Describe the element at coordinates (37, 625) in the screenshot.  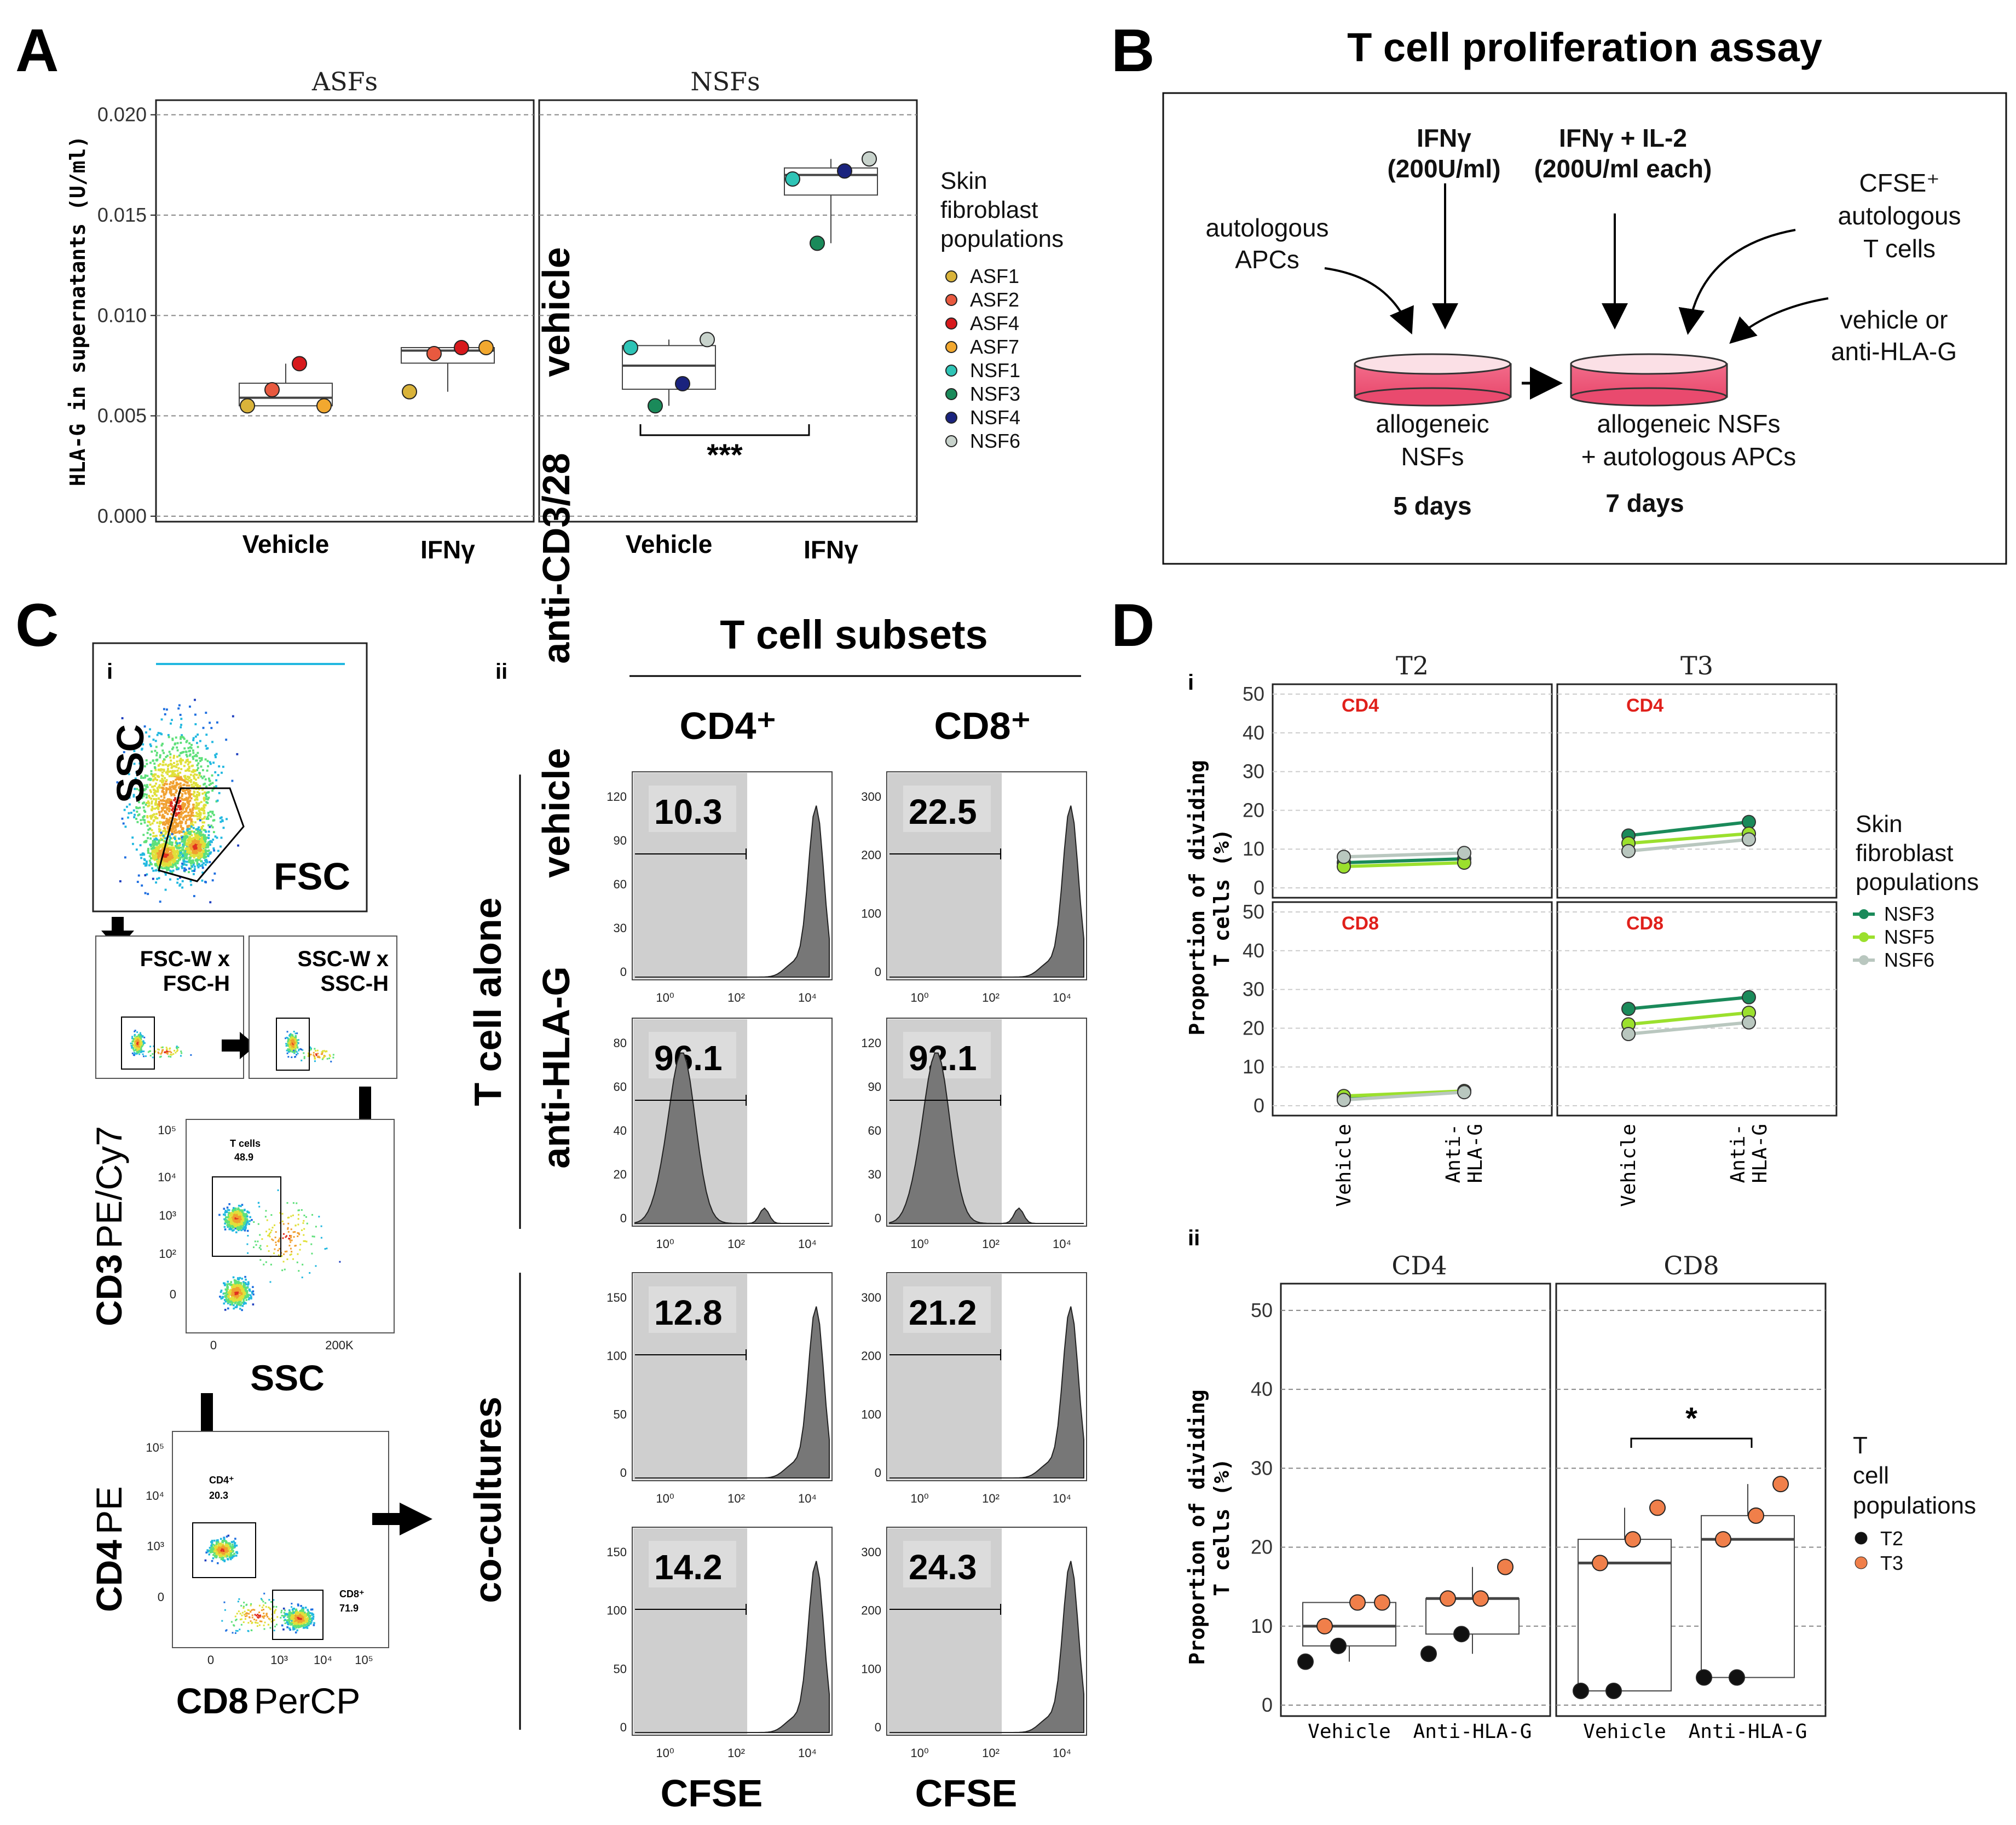
I see `panel-label-c: C` at that location.